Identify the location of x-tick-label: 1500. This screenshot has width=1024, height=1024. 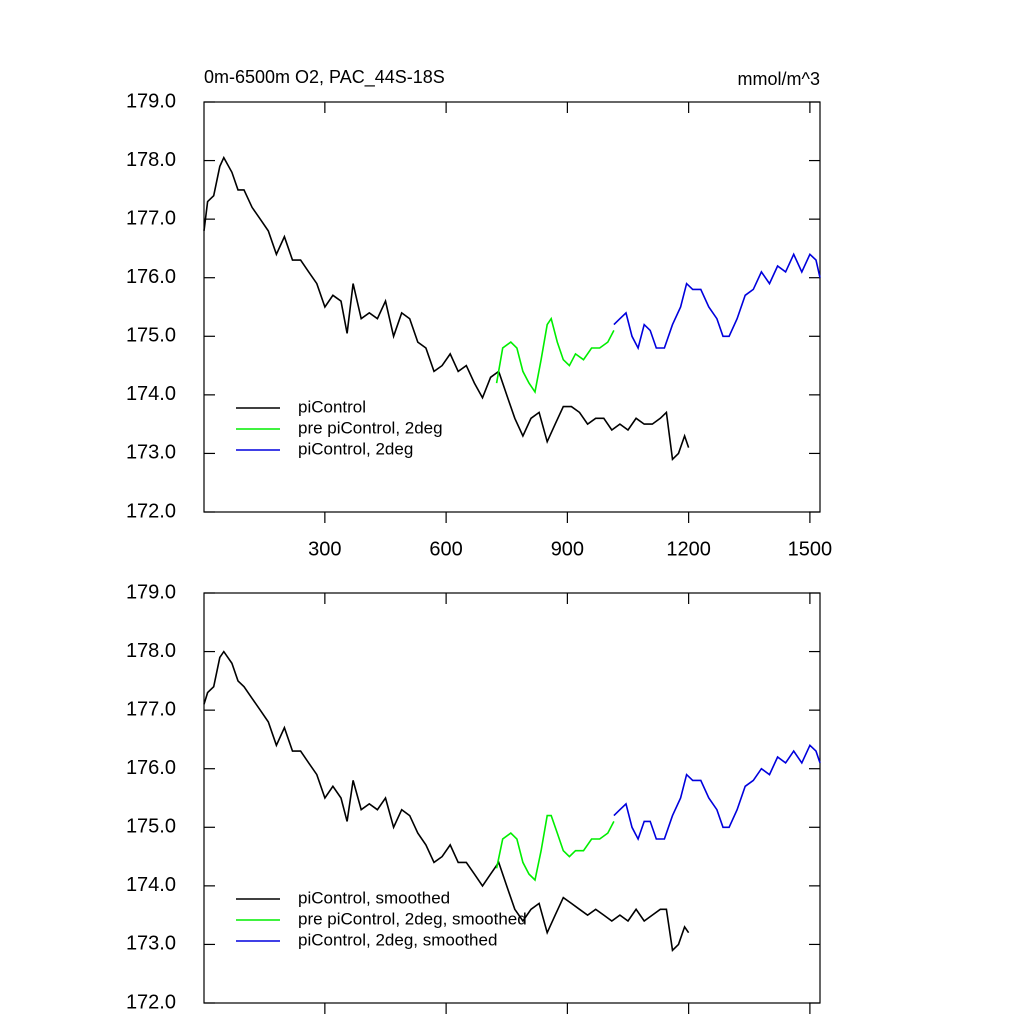
(810, 549).